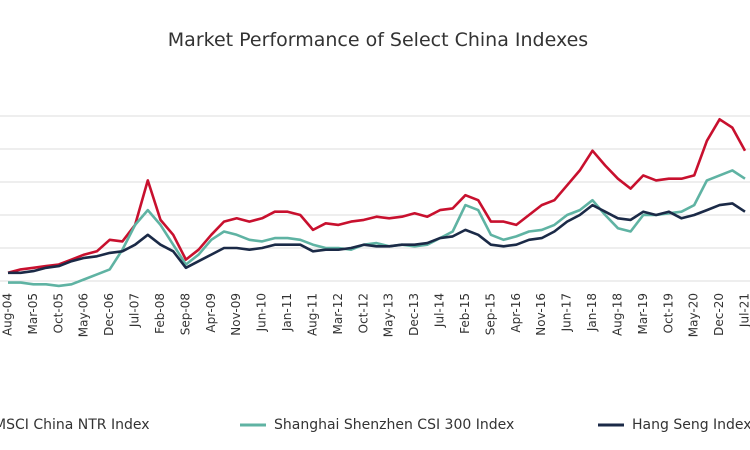  Describe the element at coordinates (389, 315) in the screenshot. I see `x-tick-label: May-13` at that location.